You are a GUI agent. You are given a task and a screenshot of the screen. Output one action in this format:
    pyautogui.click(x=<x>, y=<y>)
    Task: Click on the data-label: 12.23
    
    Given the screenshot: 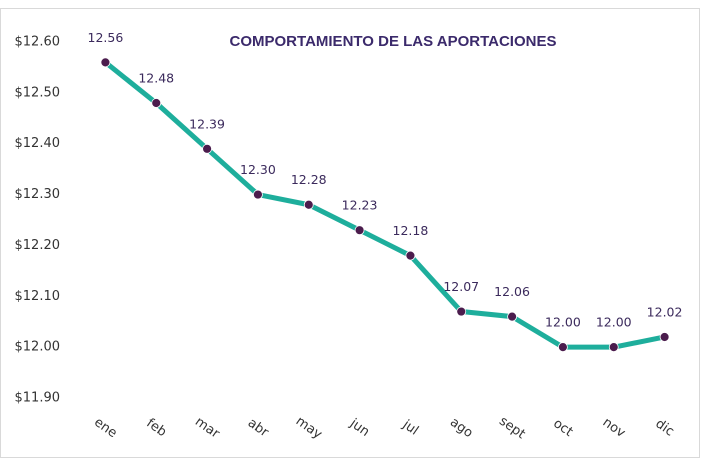 What is the action you would take?
    pyautogui.click(x=360, y=205)
    